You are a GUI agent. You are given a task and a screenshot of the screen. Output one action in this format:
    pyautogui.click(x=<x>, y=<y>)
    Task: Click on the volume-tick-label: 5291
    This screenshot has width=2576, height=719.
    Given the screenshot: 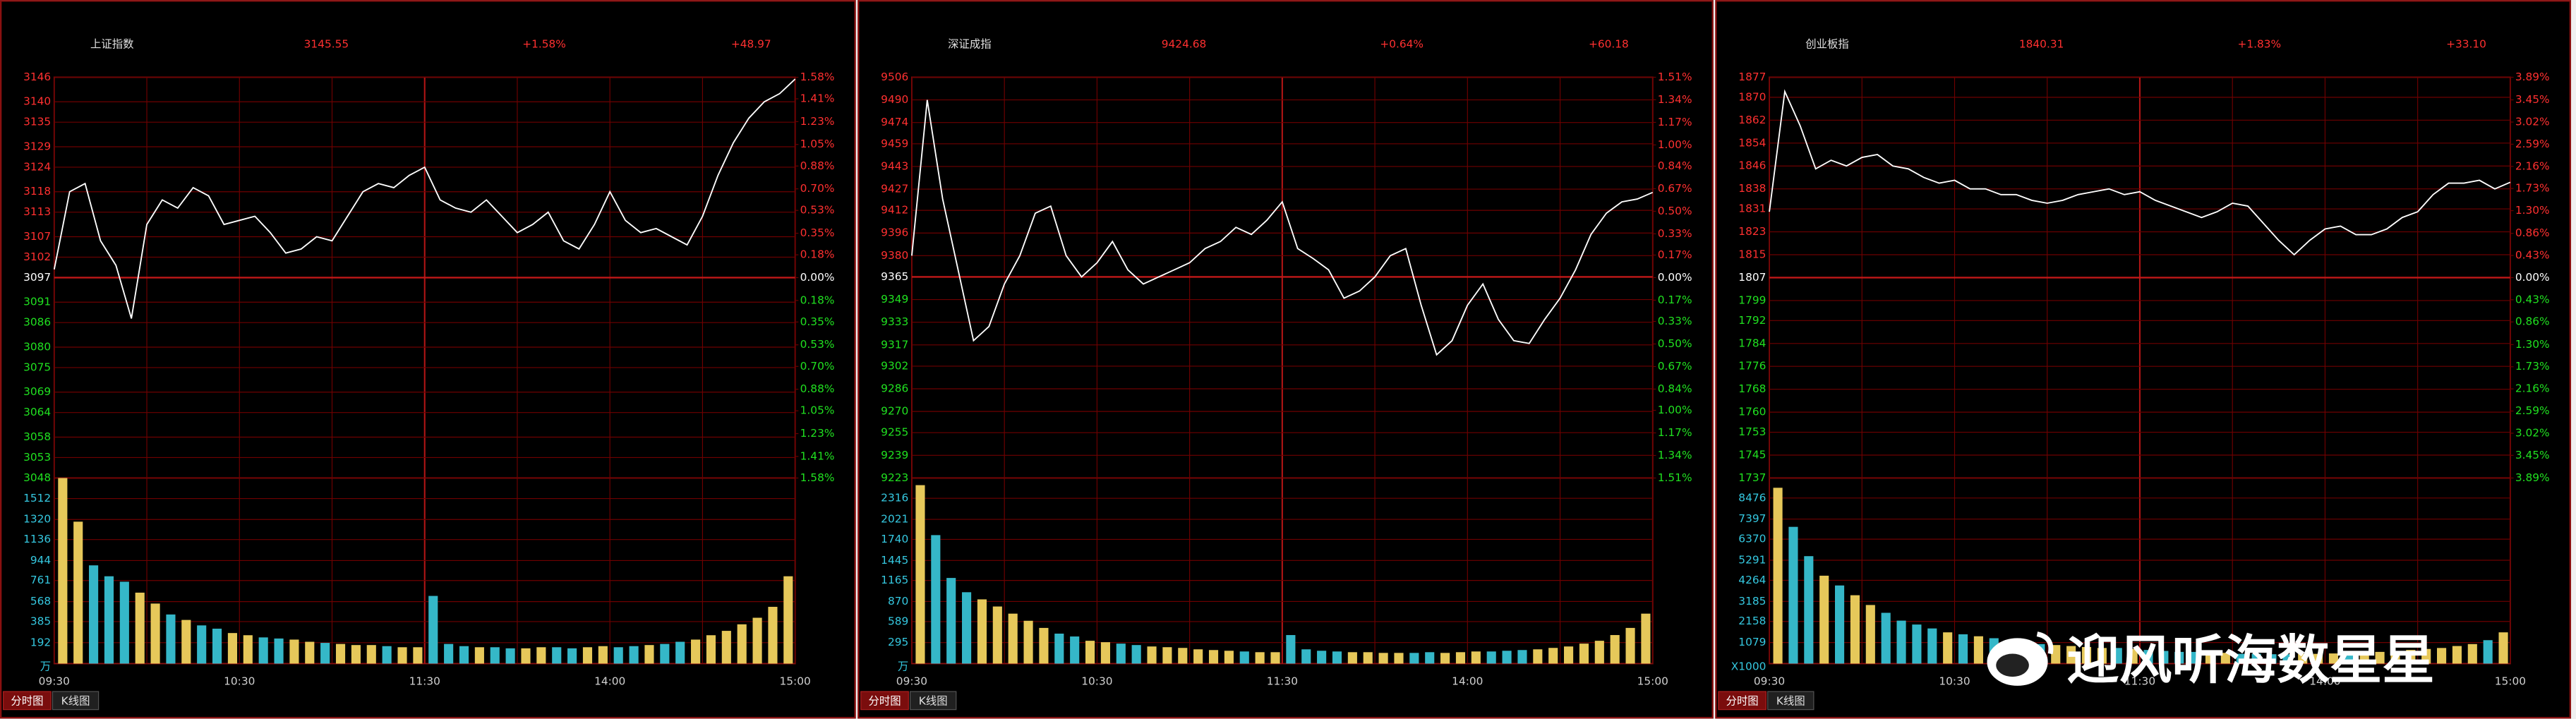 What is the action you would take?
    pyautogui.click(x=1752, y=559)
    